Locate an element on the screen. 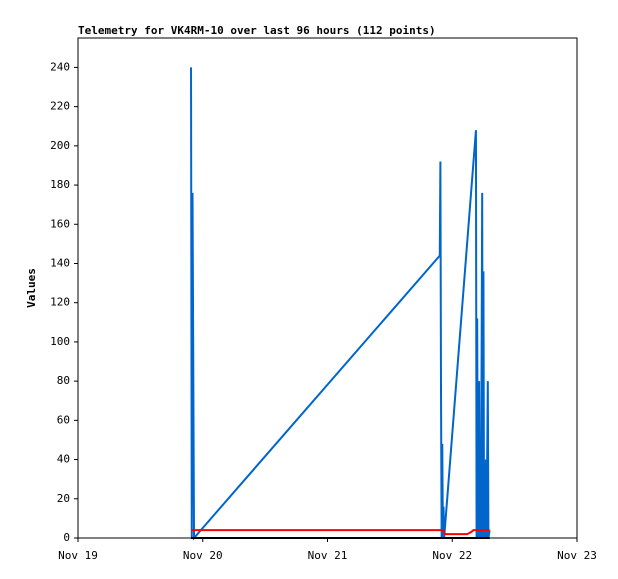  y-tick-label: 20 is located at coordinates (63, 498).